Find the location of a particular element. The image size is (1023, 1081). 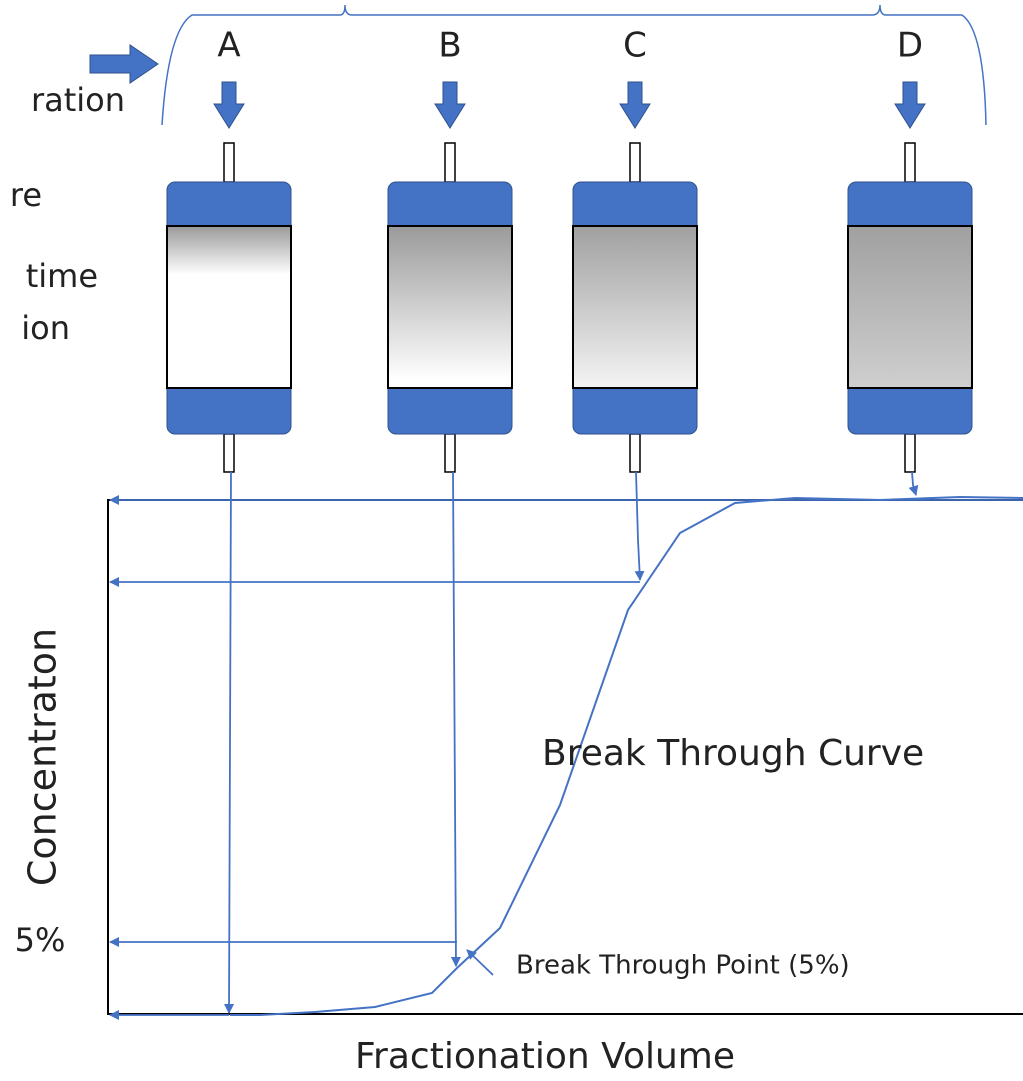

point-label: Break Through Point (5%) is located at coordinates (683, 966).